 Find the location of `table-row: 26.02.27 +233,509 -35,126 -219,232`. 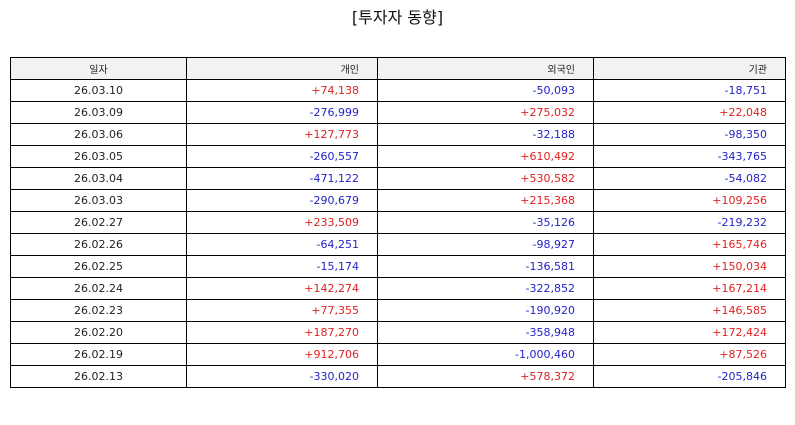

table-row: 26.02.27 +233,509 -35,126 -219,232 is located at coordinates (398, 222).